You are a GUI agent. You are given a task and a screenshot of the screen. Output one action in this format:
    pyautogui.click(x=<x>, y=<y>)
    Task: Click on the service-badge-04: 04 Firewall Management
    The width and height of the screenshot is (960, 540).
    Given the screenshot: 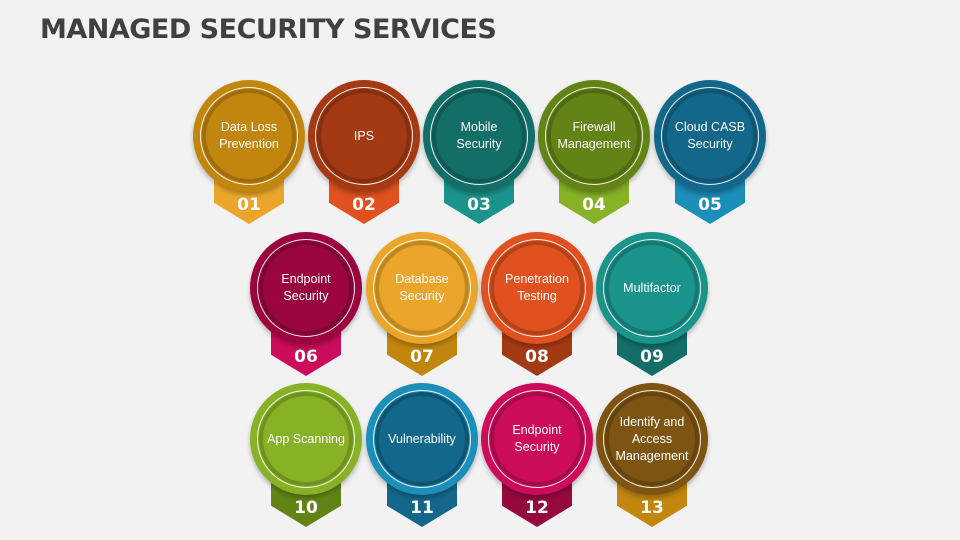 What is the action you would take?
    pyautogui.click(x=594, y=153)
    